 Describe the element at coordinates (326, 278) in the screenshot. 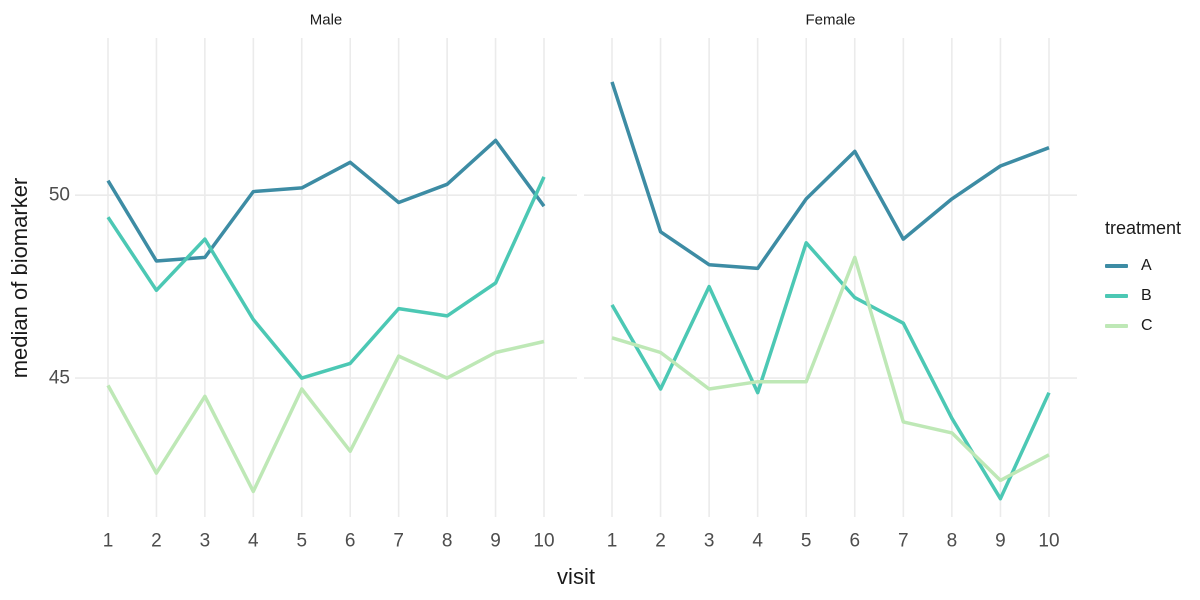

I see `series-line-male-b` at that location.